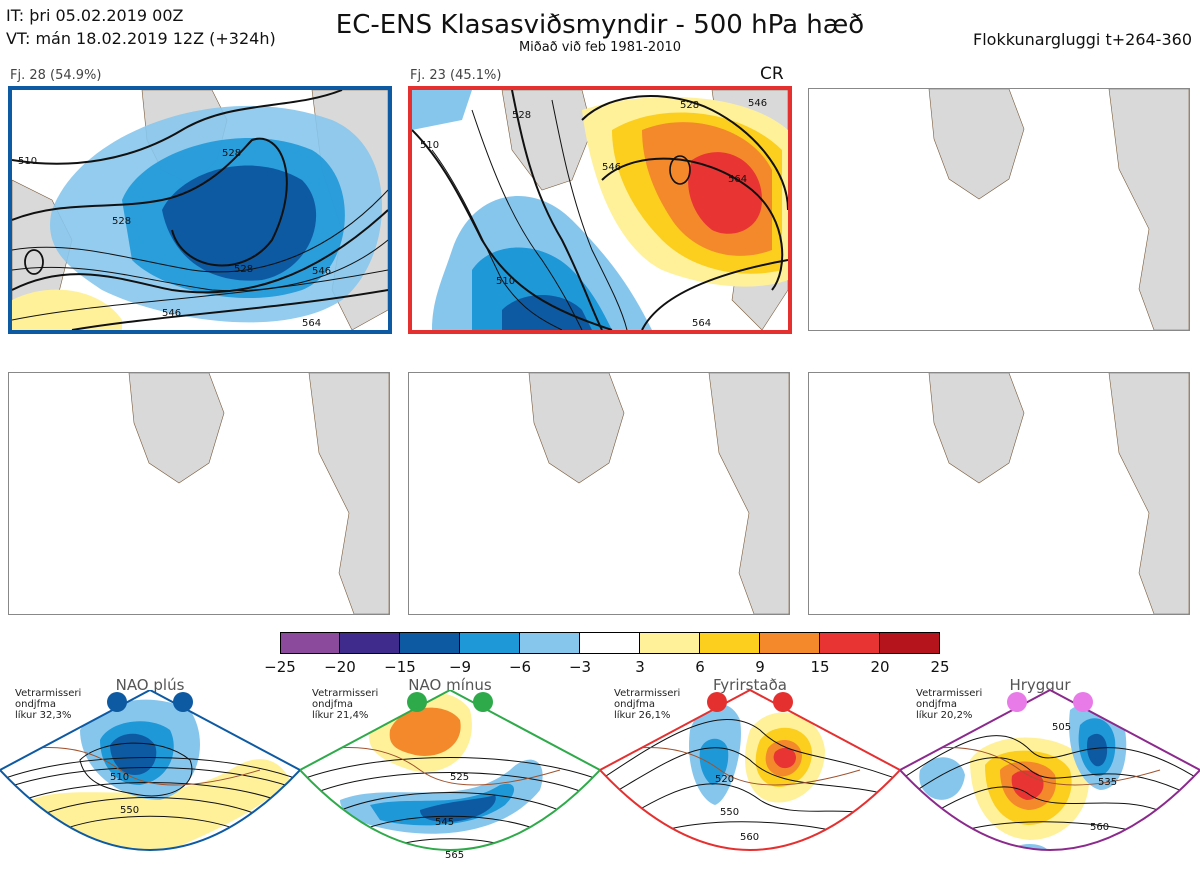  What do you see at coordinates (1040, 685) in the screenshot?
I see `regime-title: Hryggur` at bounding box center [1040, 685].